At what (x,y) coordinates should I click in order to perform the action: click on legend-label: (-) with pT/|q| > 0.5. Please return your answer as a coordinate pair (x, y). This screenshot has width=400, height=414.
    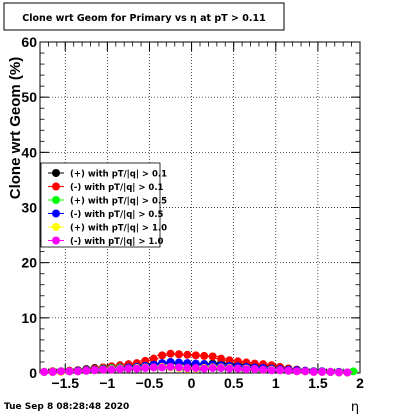
    Looking at the image, I should click on (117, 215).